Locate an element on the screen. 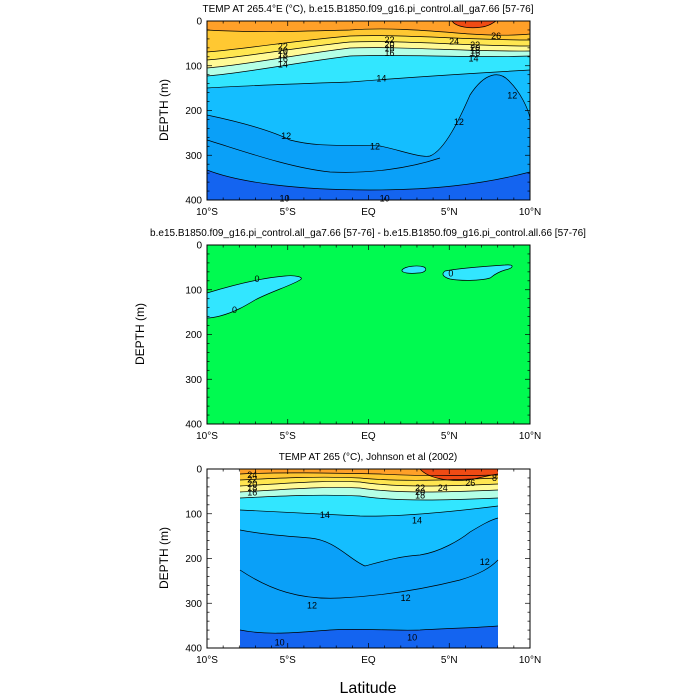 This screenshot has width=700, height=700. panel-2-ylabel: DEPTH (m) is located at coordinates (140, 334).